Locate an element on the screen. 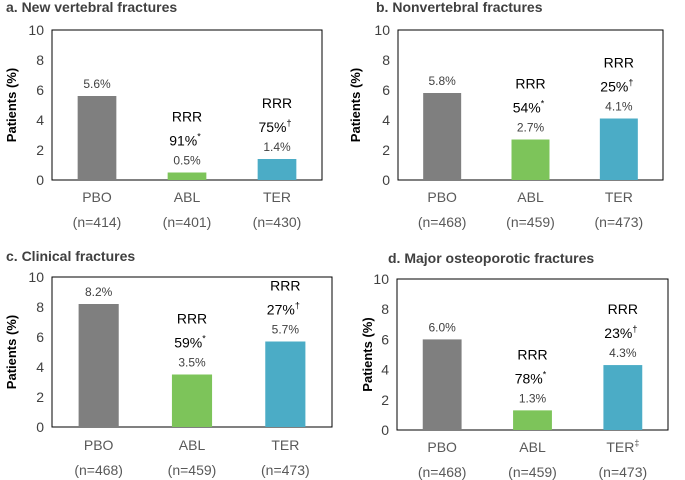 This screenshot has height=480, width=685. rrr-percent: 75% is located at coordinates (272, 127).